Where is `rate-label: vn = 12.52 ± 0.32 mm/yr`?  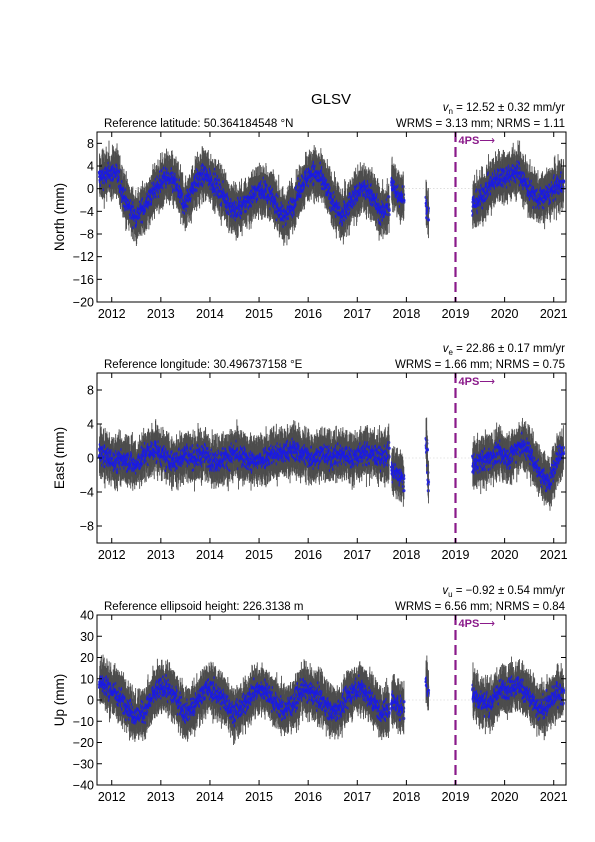 rate-label: vn = 12.52 ± 0.32 mm/yr is located at coordinates (504, 109).